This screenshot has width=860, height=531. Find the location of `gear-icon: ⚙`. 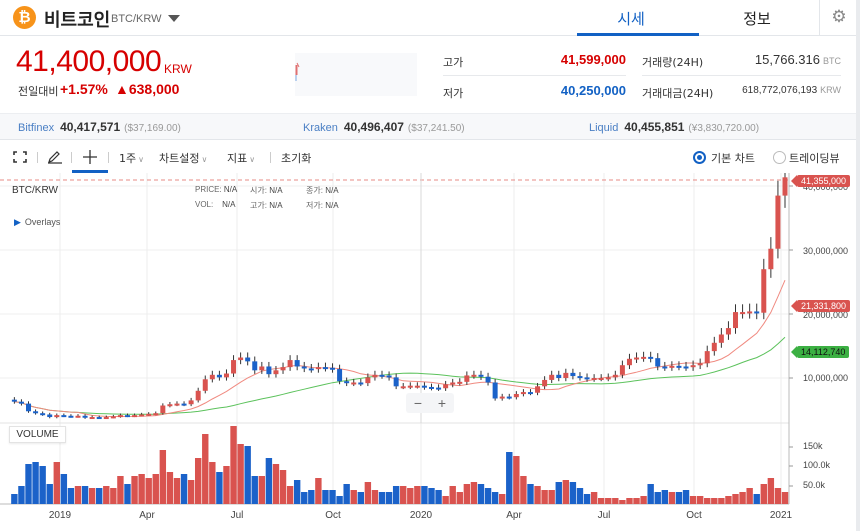

gear-icon: ⚙ is located at coordinates (839, 16).